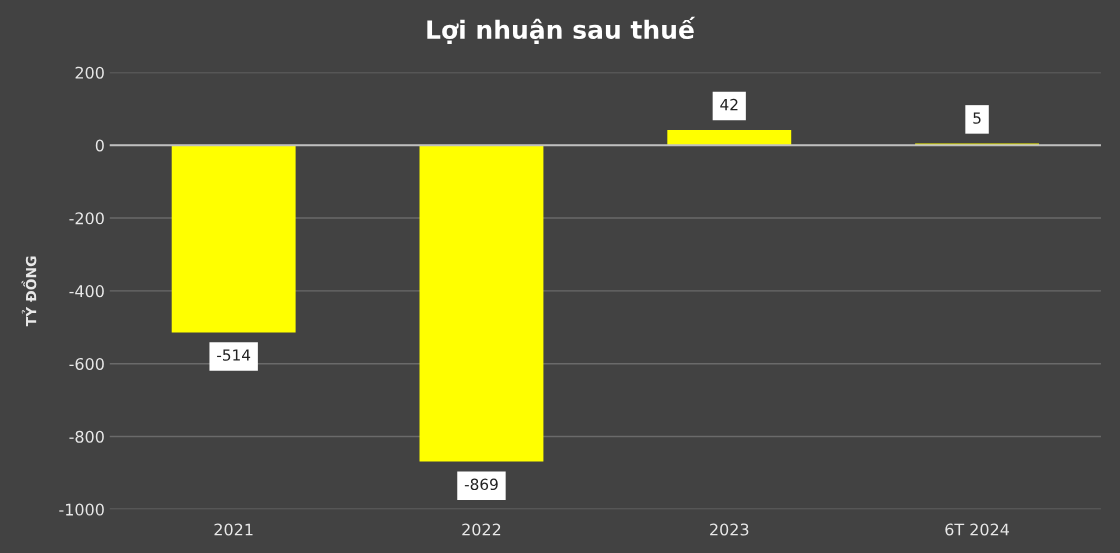  What do you see at coordinates (86, 363) in the screenshot?
I see `y-tick-label: -600` at bounding box center [86, 363].